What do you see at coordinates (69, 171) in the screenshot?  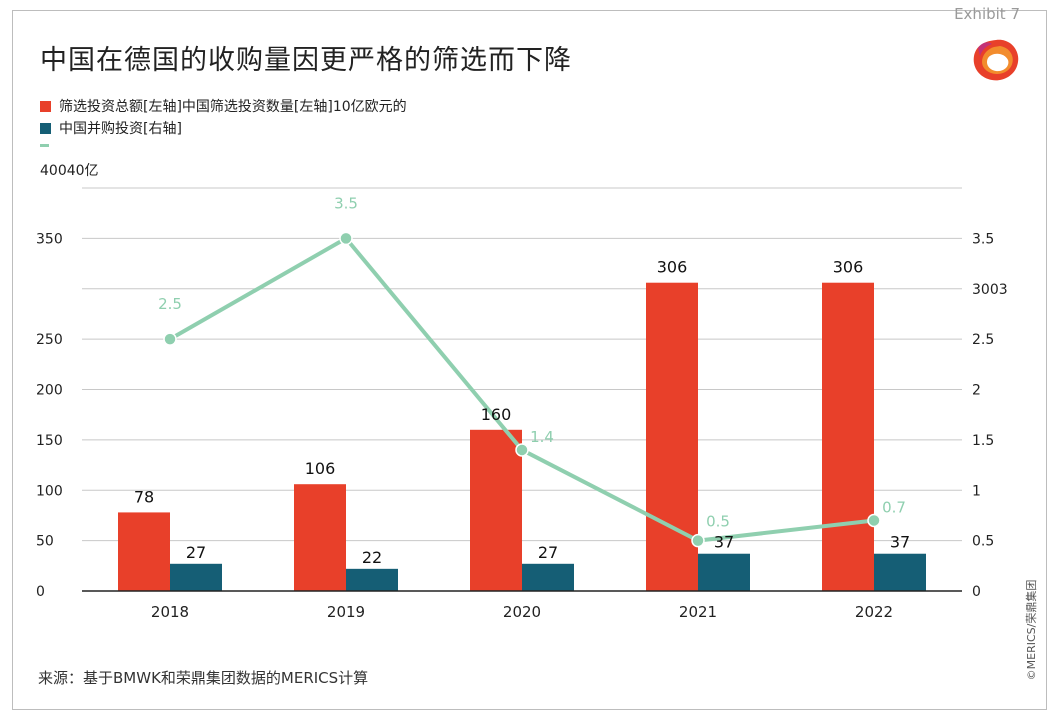 I see `axis-top-note: 40040亿` at bounding box center [69, 171].